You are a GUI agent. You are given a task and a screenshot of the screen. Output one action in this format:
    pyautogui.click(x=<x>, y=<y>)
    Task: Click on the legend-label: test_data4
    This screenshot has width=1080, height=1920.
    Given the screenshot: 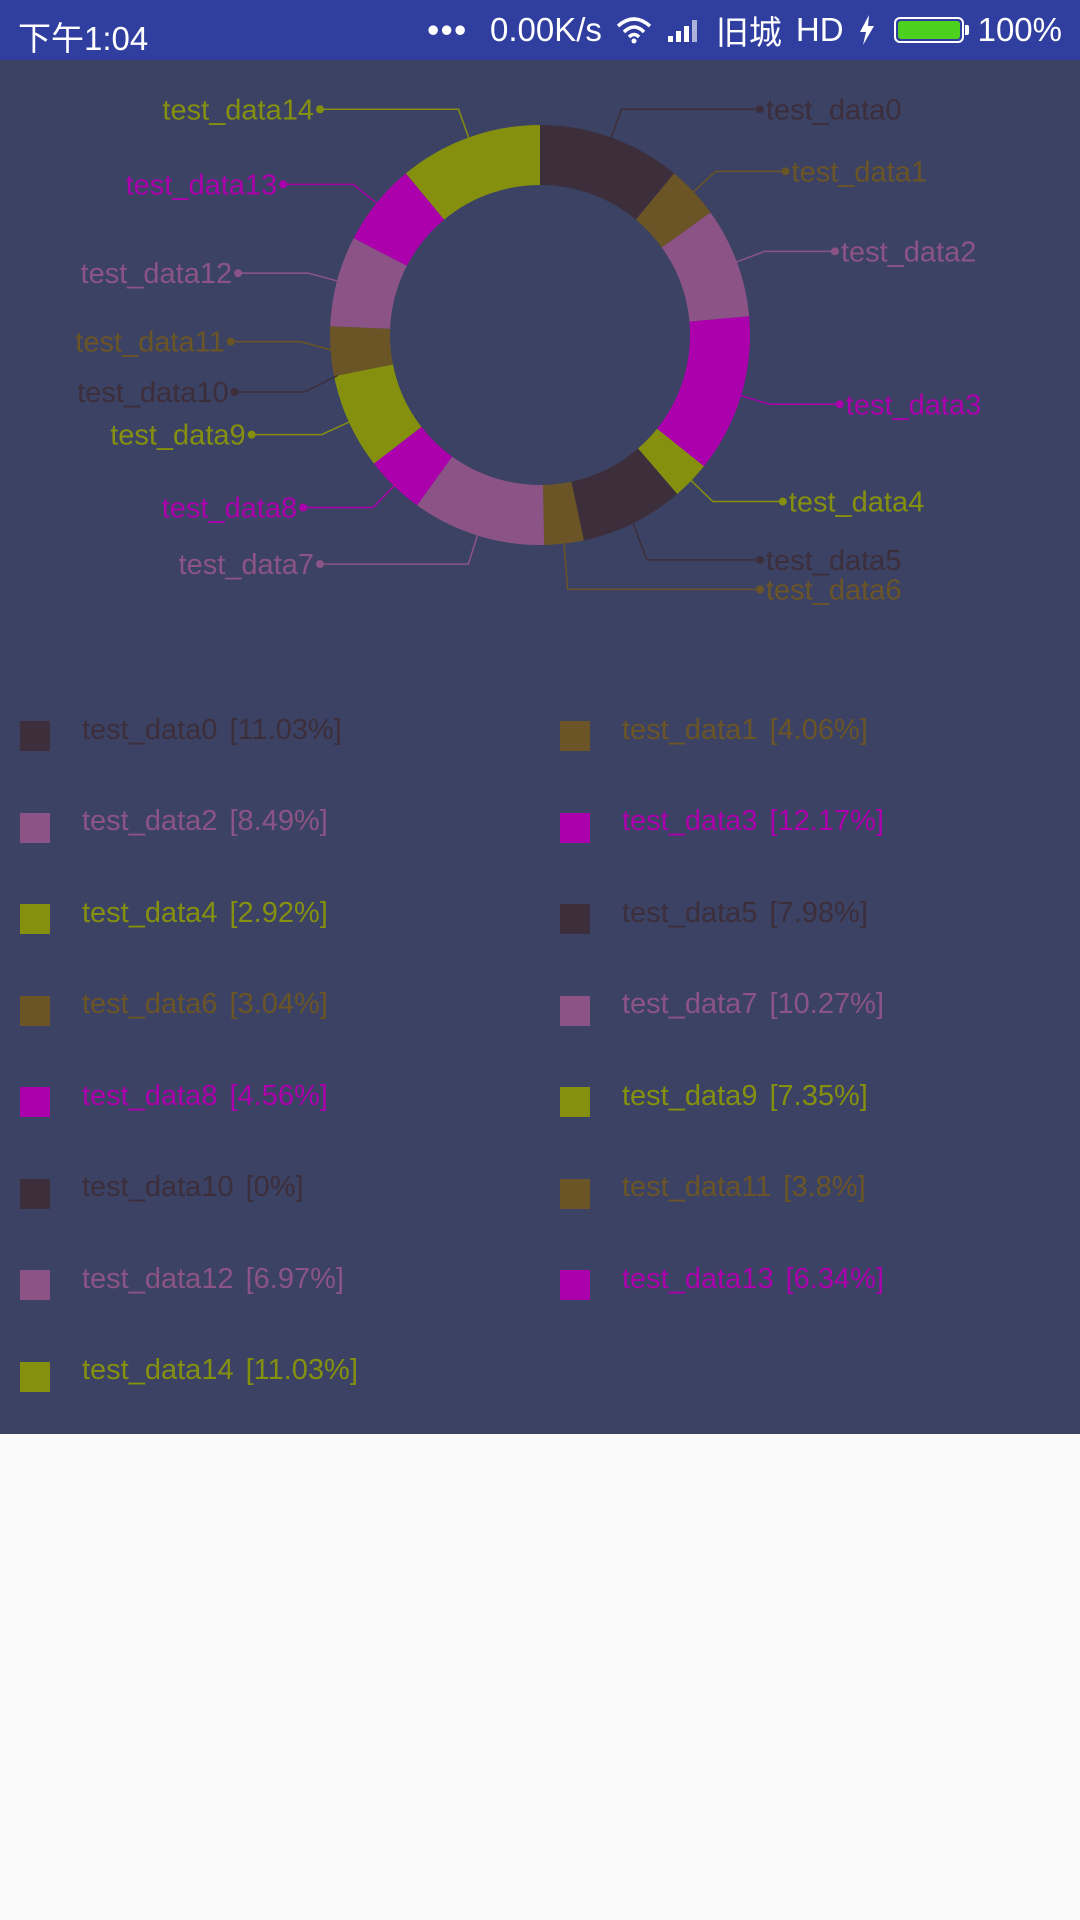 What is the action you would take?
    pyautogui.click(x=150, y=912)
    